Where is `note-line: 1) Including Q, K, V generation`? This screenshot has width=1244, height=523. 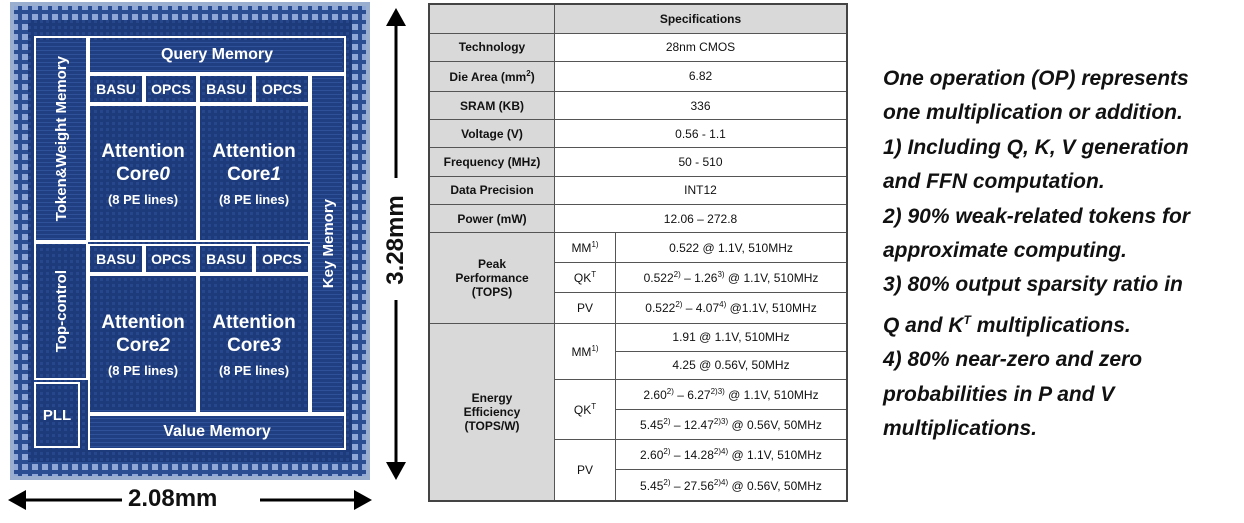 note-line: 1) Including Q, K, V generation is located at coordinates (1036, 147).